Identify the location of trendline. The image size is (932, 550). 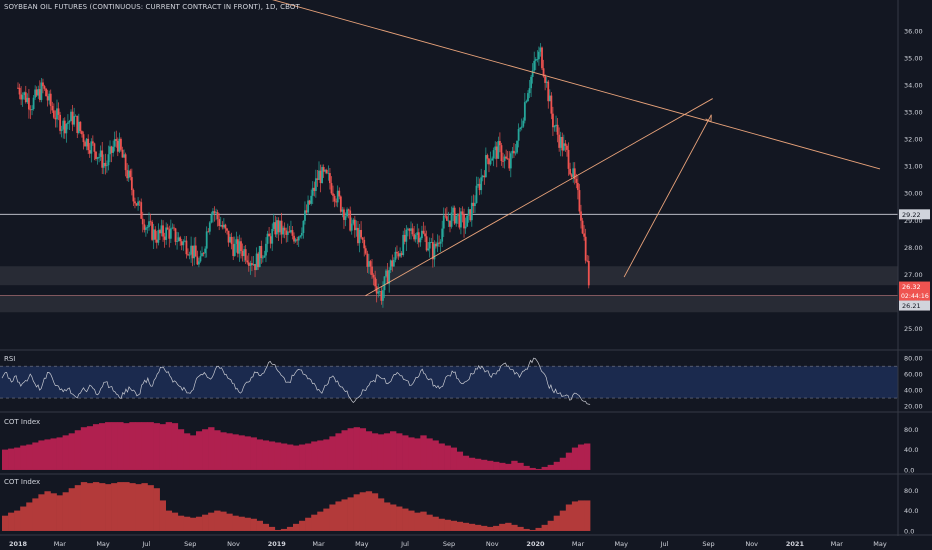
(539, 197).